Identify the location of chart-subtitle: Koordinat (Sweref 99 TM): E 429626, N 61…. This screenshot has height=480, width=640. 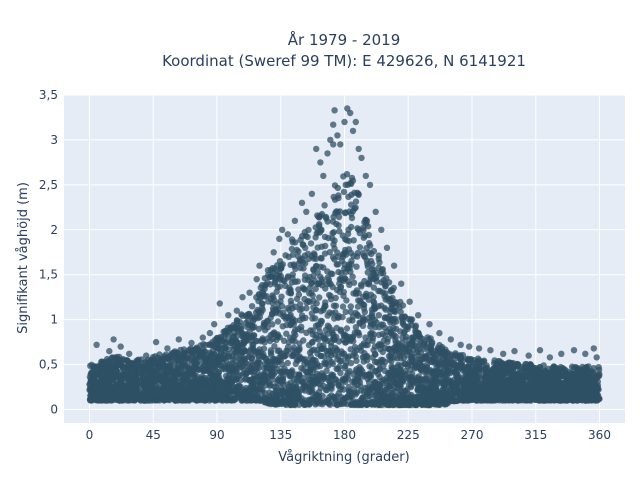
(344, 61).